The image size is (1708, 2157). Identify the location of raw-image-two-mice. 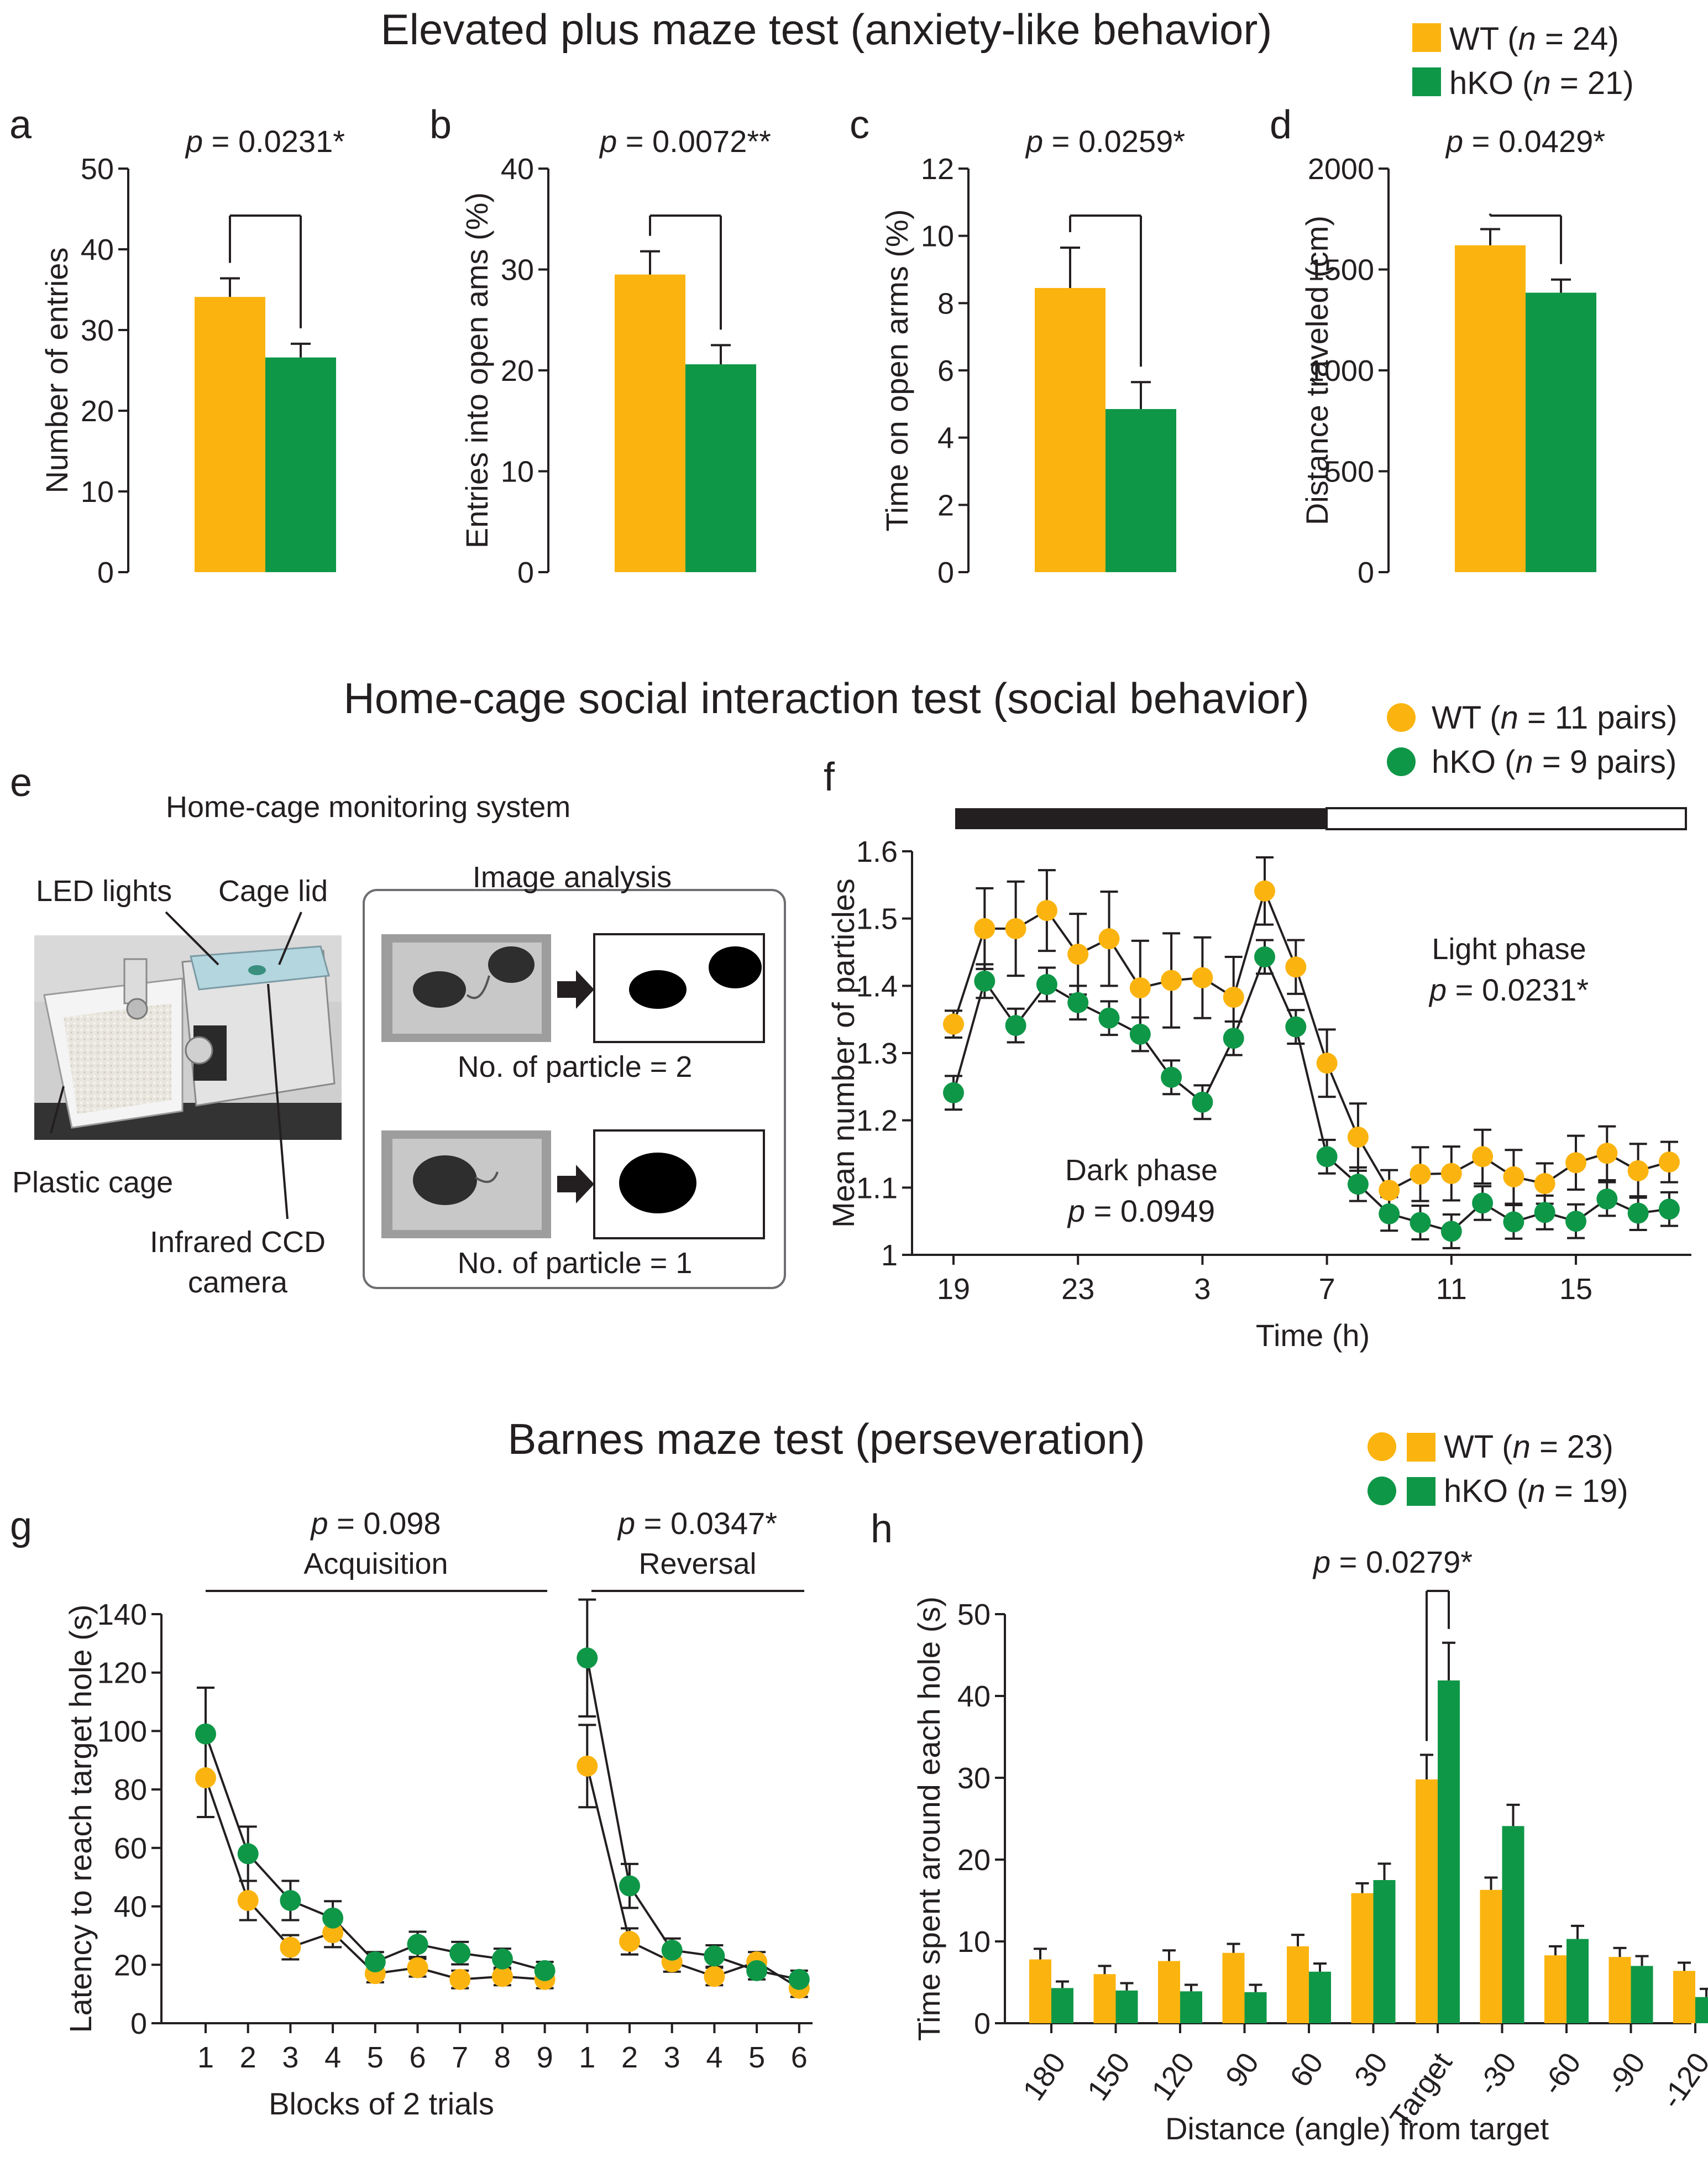
(466, 988).